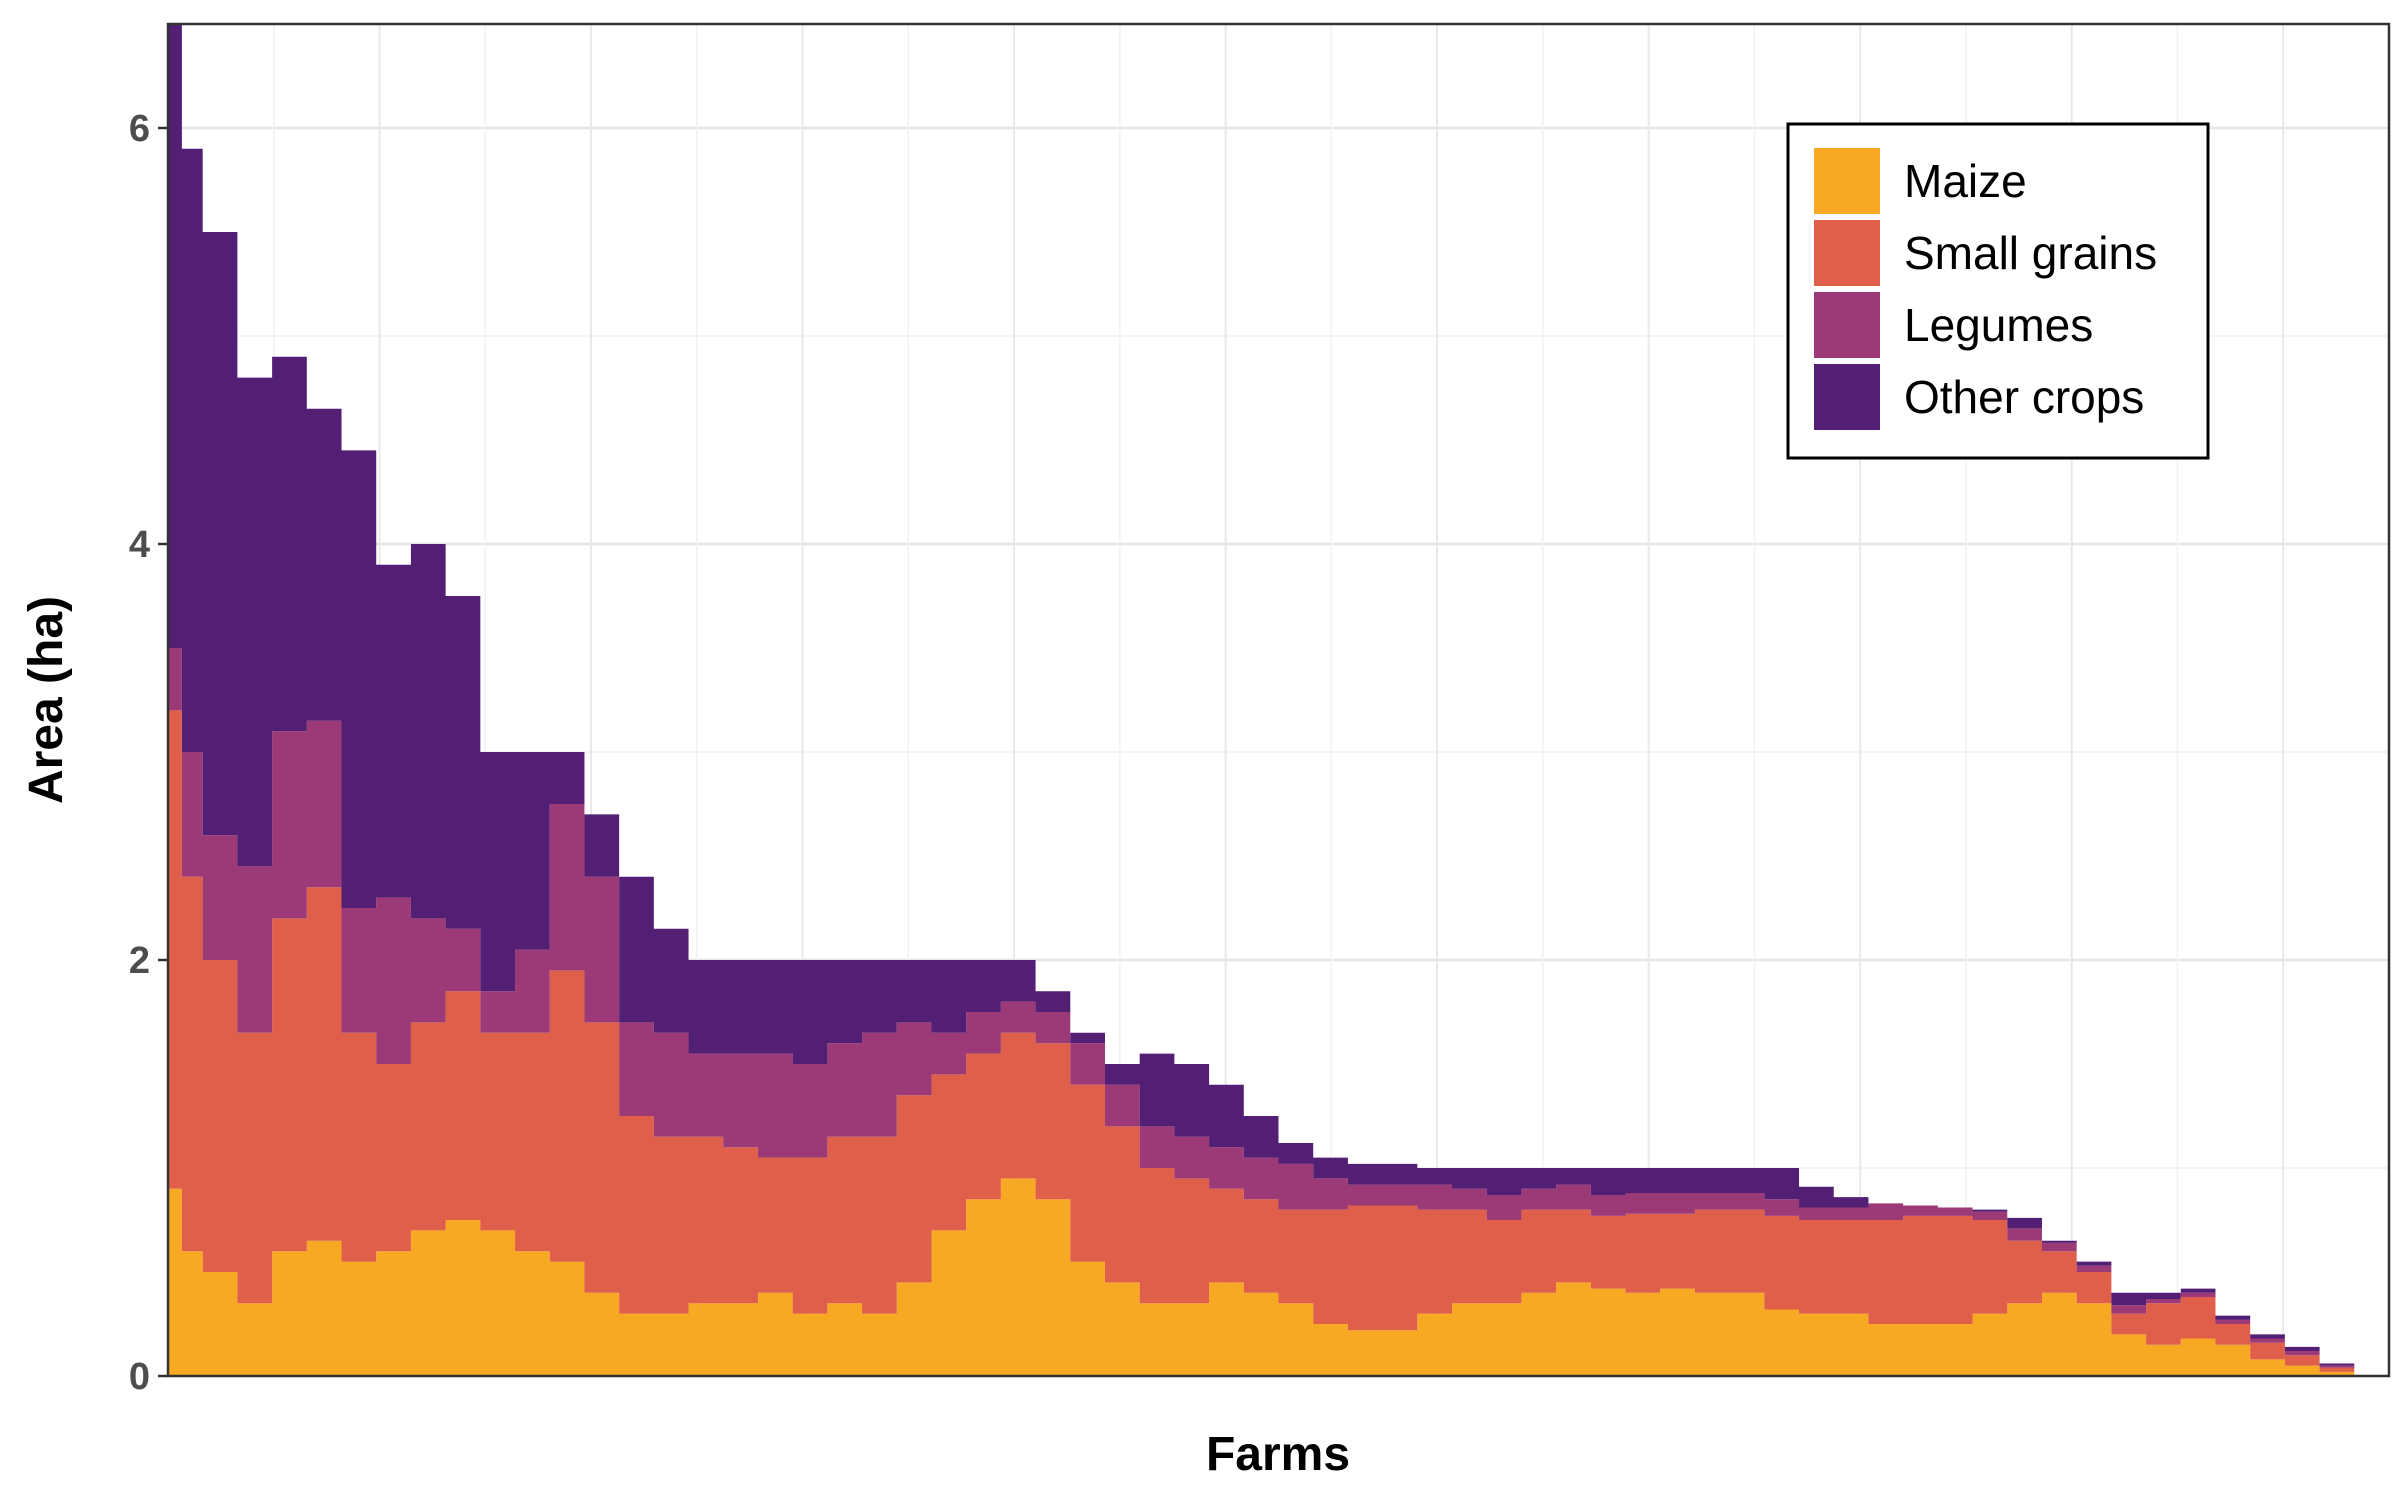  Describe the element at coordinates (139, 1377) in the screenshot. I see `y-tick-label: 0` at that location.